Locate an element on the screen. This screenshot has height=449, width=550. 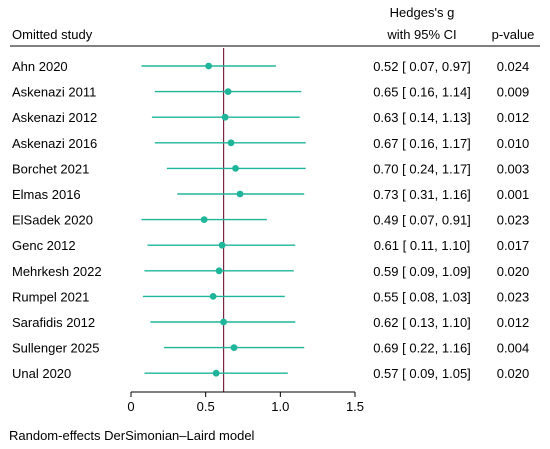
estimate-ci-text: 0.57 [ 0.09, 1.05] is located at coordinates (422, 373).